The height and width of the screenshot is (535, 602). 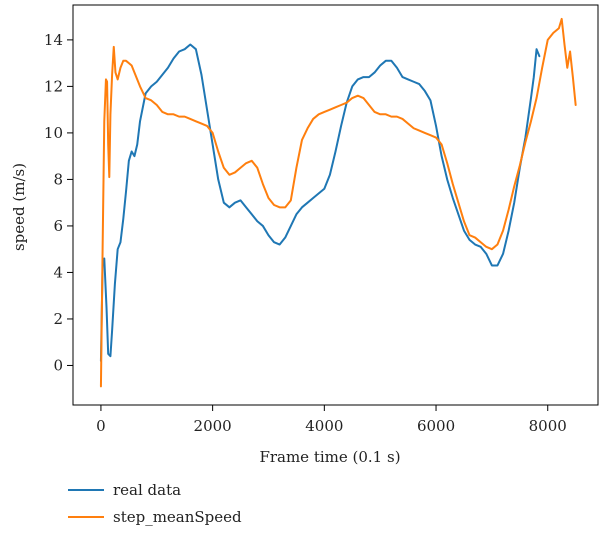 I want to click on x-tick-label: 6000, so click(x=436, y=426).